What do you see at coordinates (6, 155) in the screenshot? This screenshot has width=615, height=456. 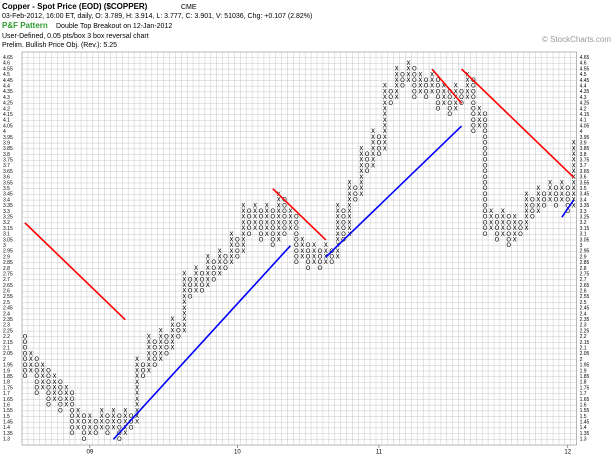 I see `y-tick-label: 3.8` at bounding box center [6, 155].